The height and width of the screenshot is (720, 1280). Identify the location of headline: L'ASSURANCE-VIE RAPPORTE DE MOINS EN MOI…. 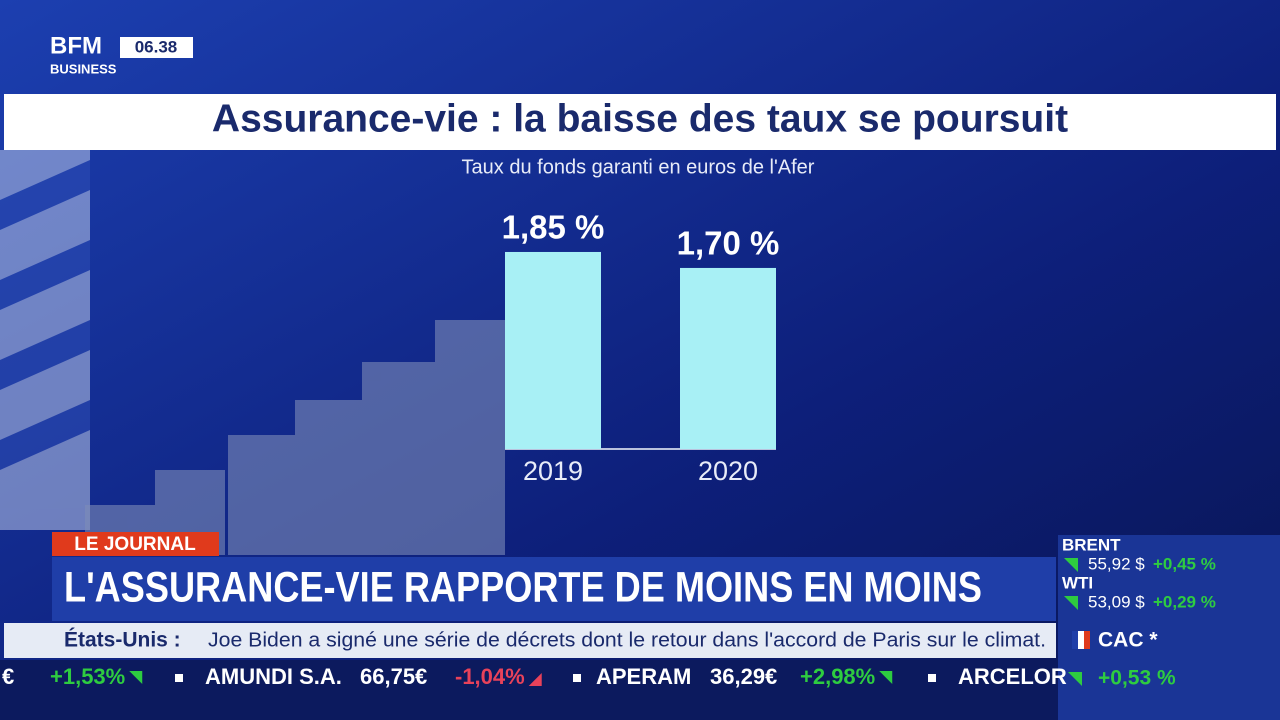
(523, 587).